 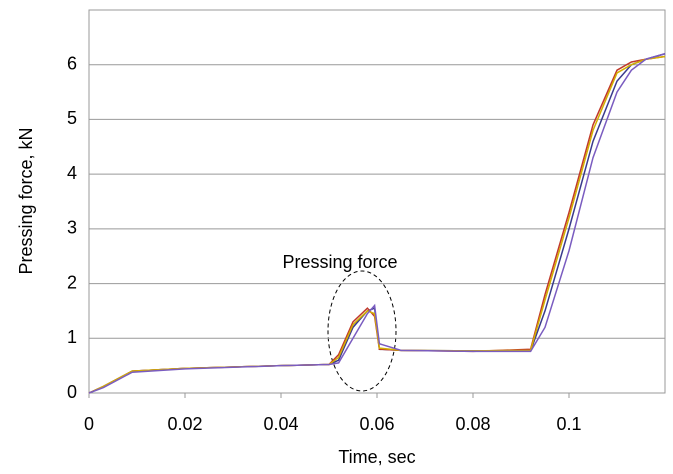 What do you see at coordinates (376, 457) in the screenshot?
I see `x-axis-label: Time, sec` at bounding box center [376, 457].